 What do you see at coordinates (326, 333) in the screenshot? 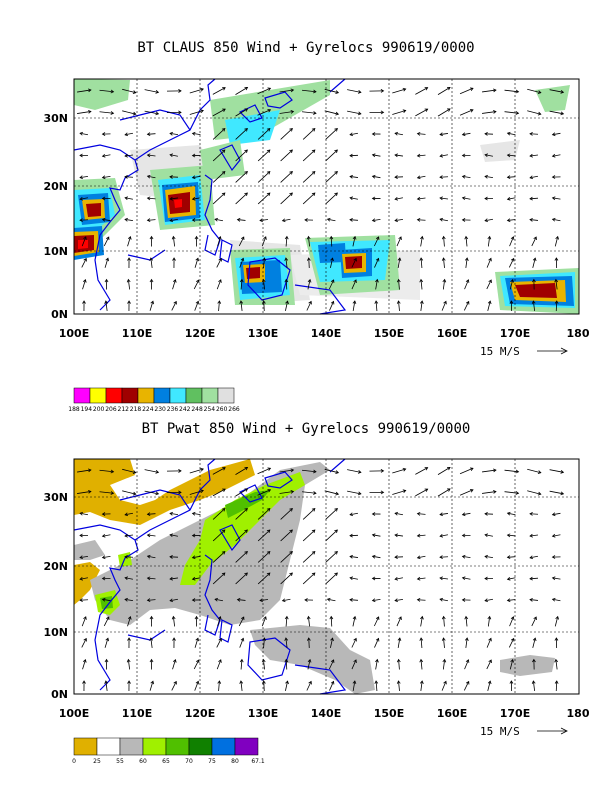
I see `panel1-x-tick: 140E` at bounding box center [326, 333].